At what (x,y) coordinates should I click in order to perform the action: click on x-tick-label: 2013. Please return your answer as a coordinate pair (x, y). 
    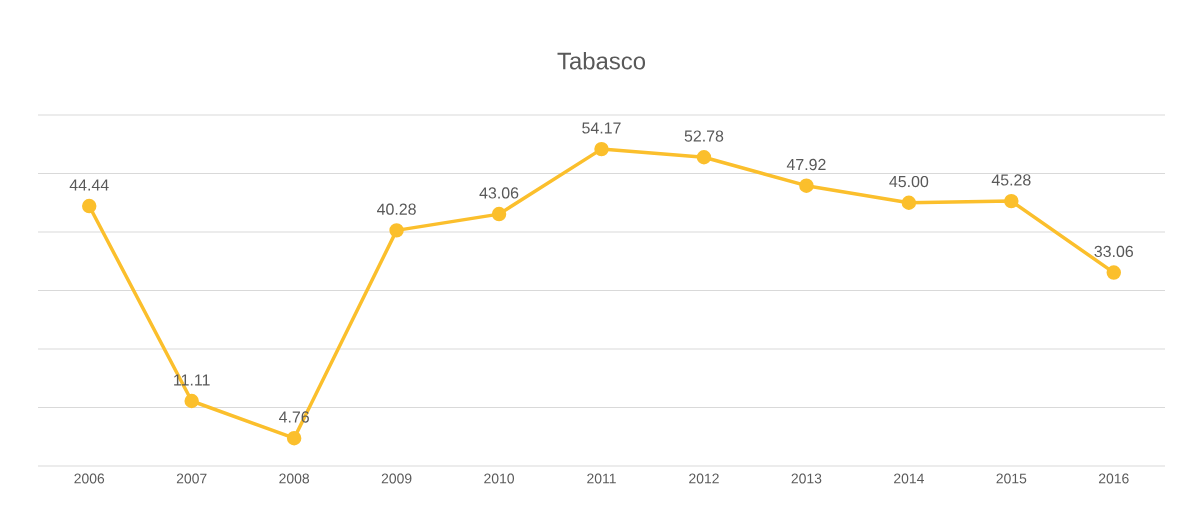
    Looking at the image, I should click on (806, 478).